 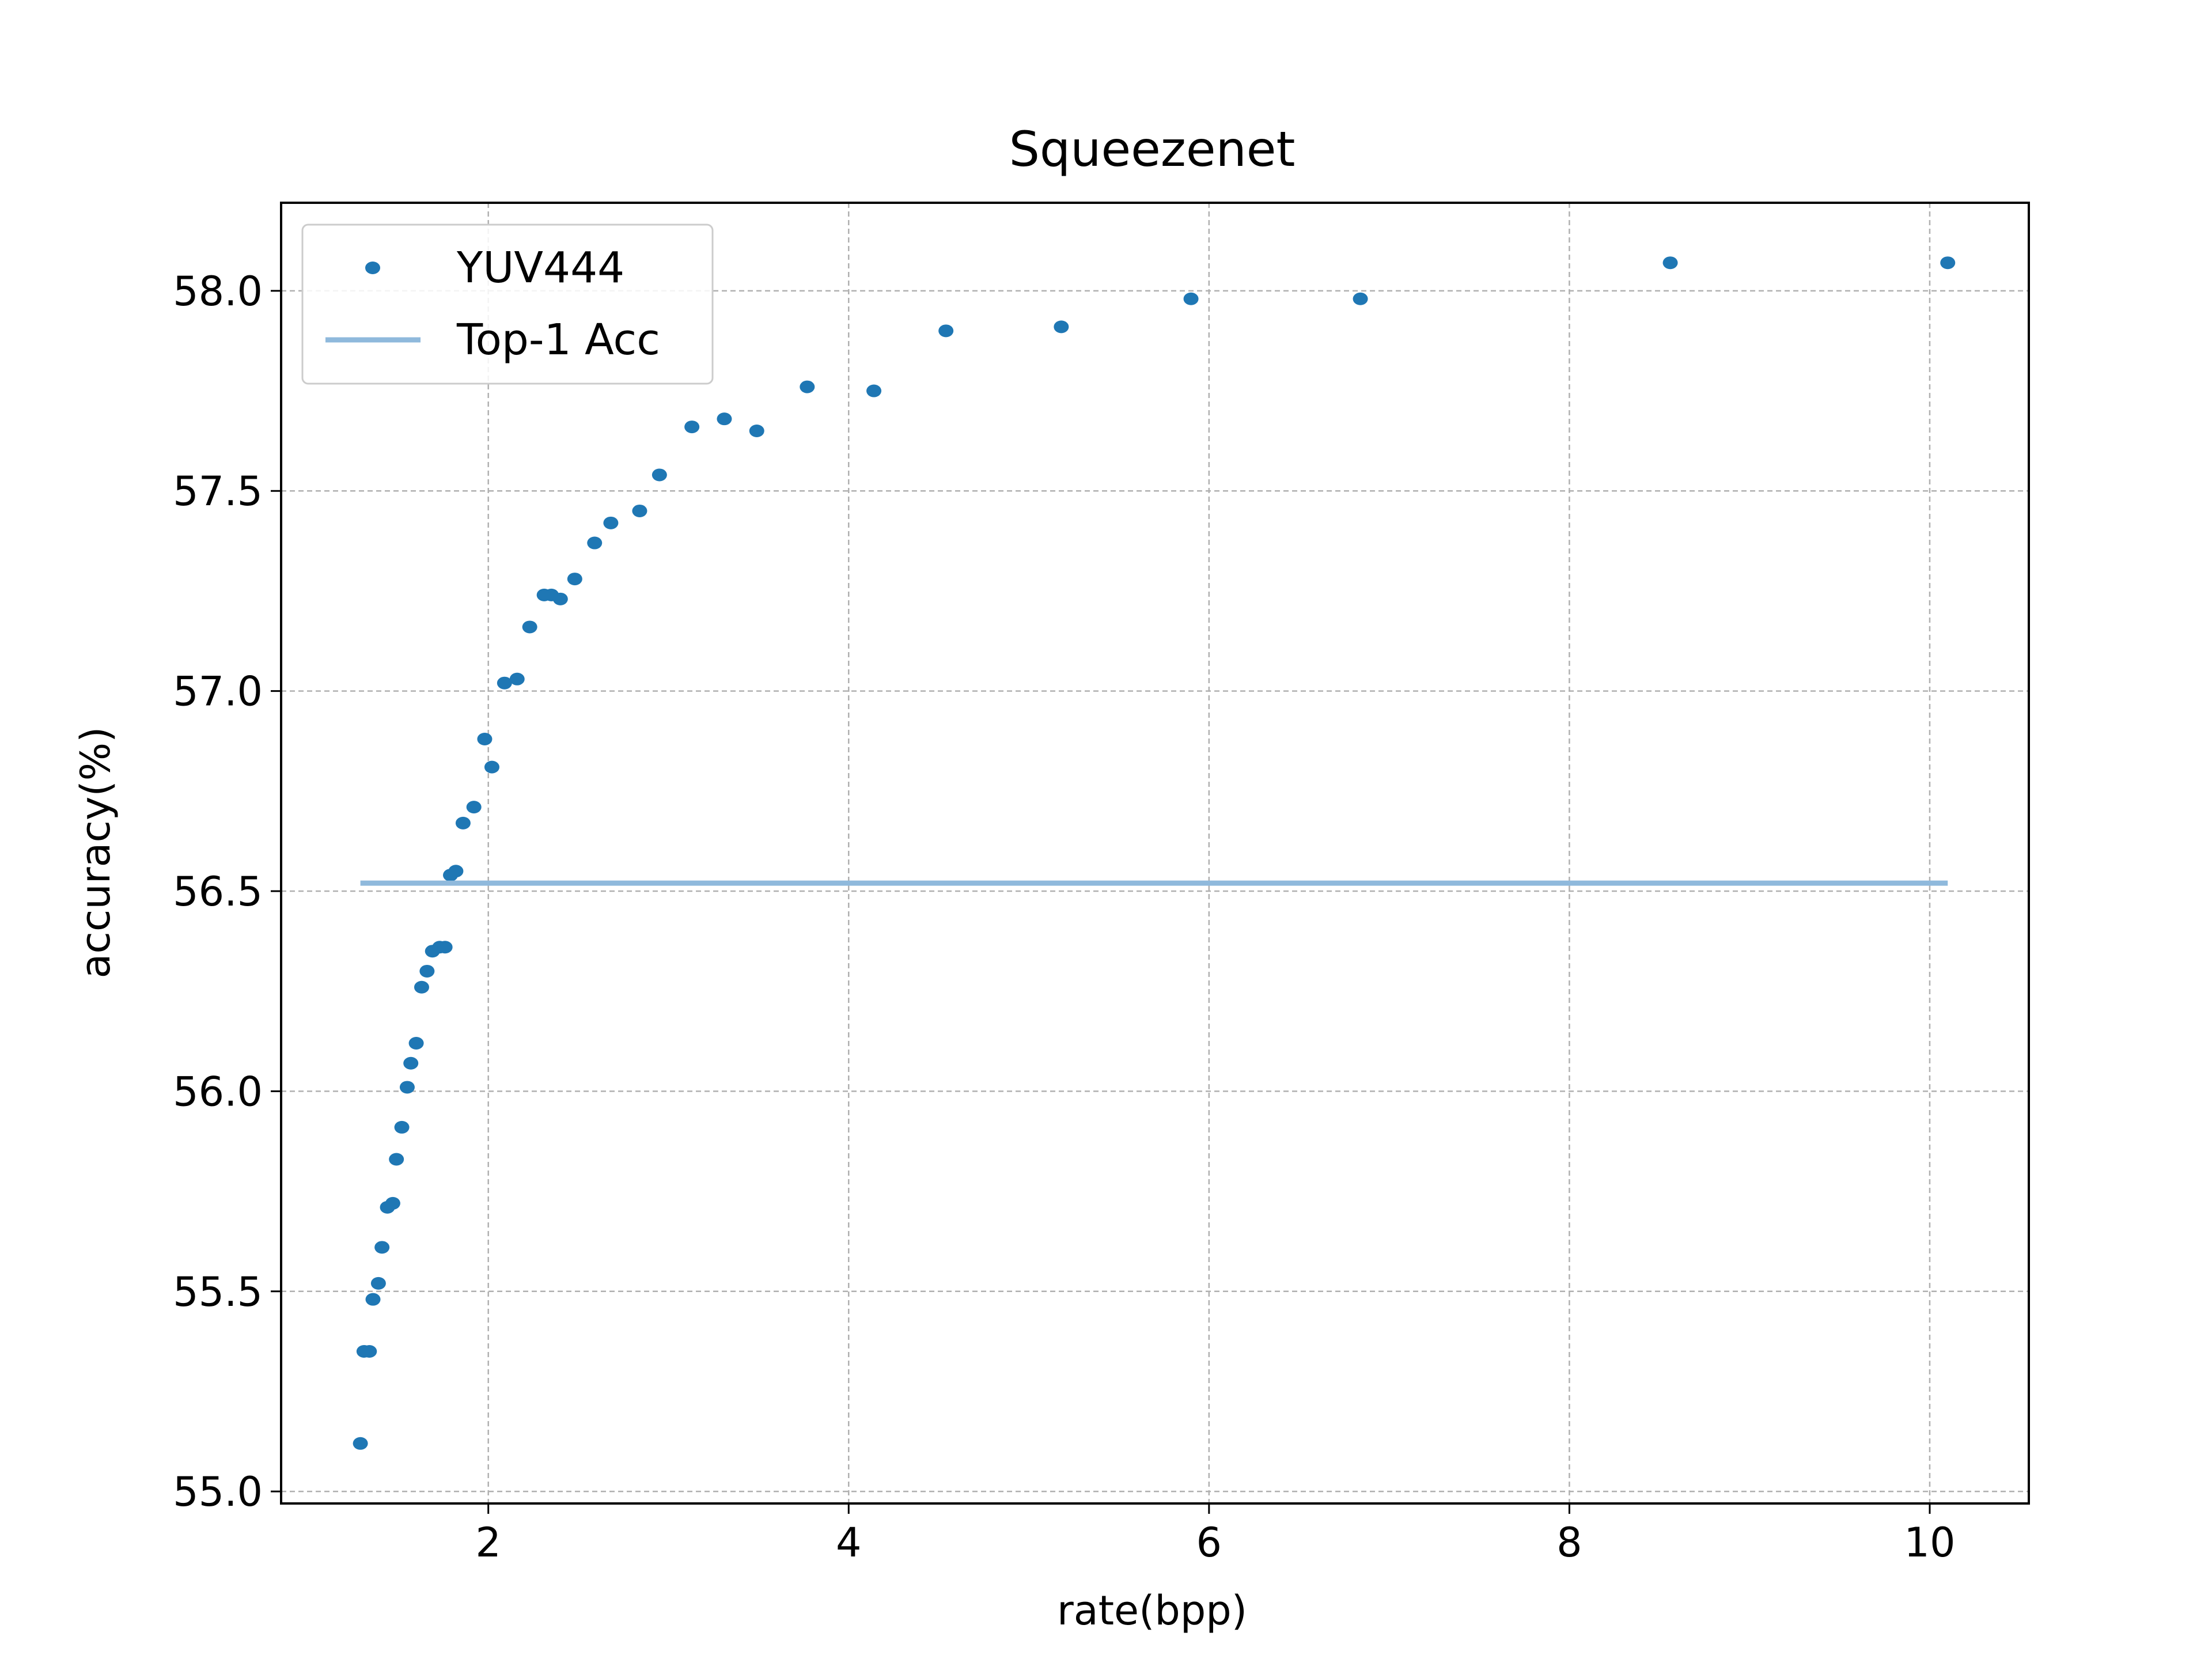 What do you see at coordinates (218, 491) in the screenshot?
I see `y-tick-label: 57.5` at bounding box center [218, 491].